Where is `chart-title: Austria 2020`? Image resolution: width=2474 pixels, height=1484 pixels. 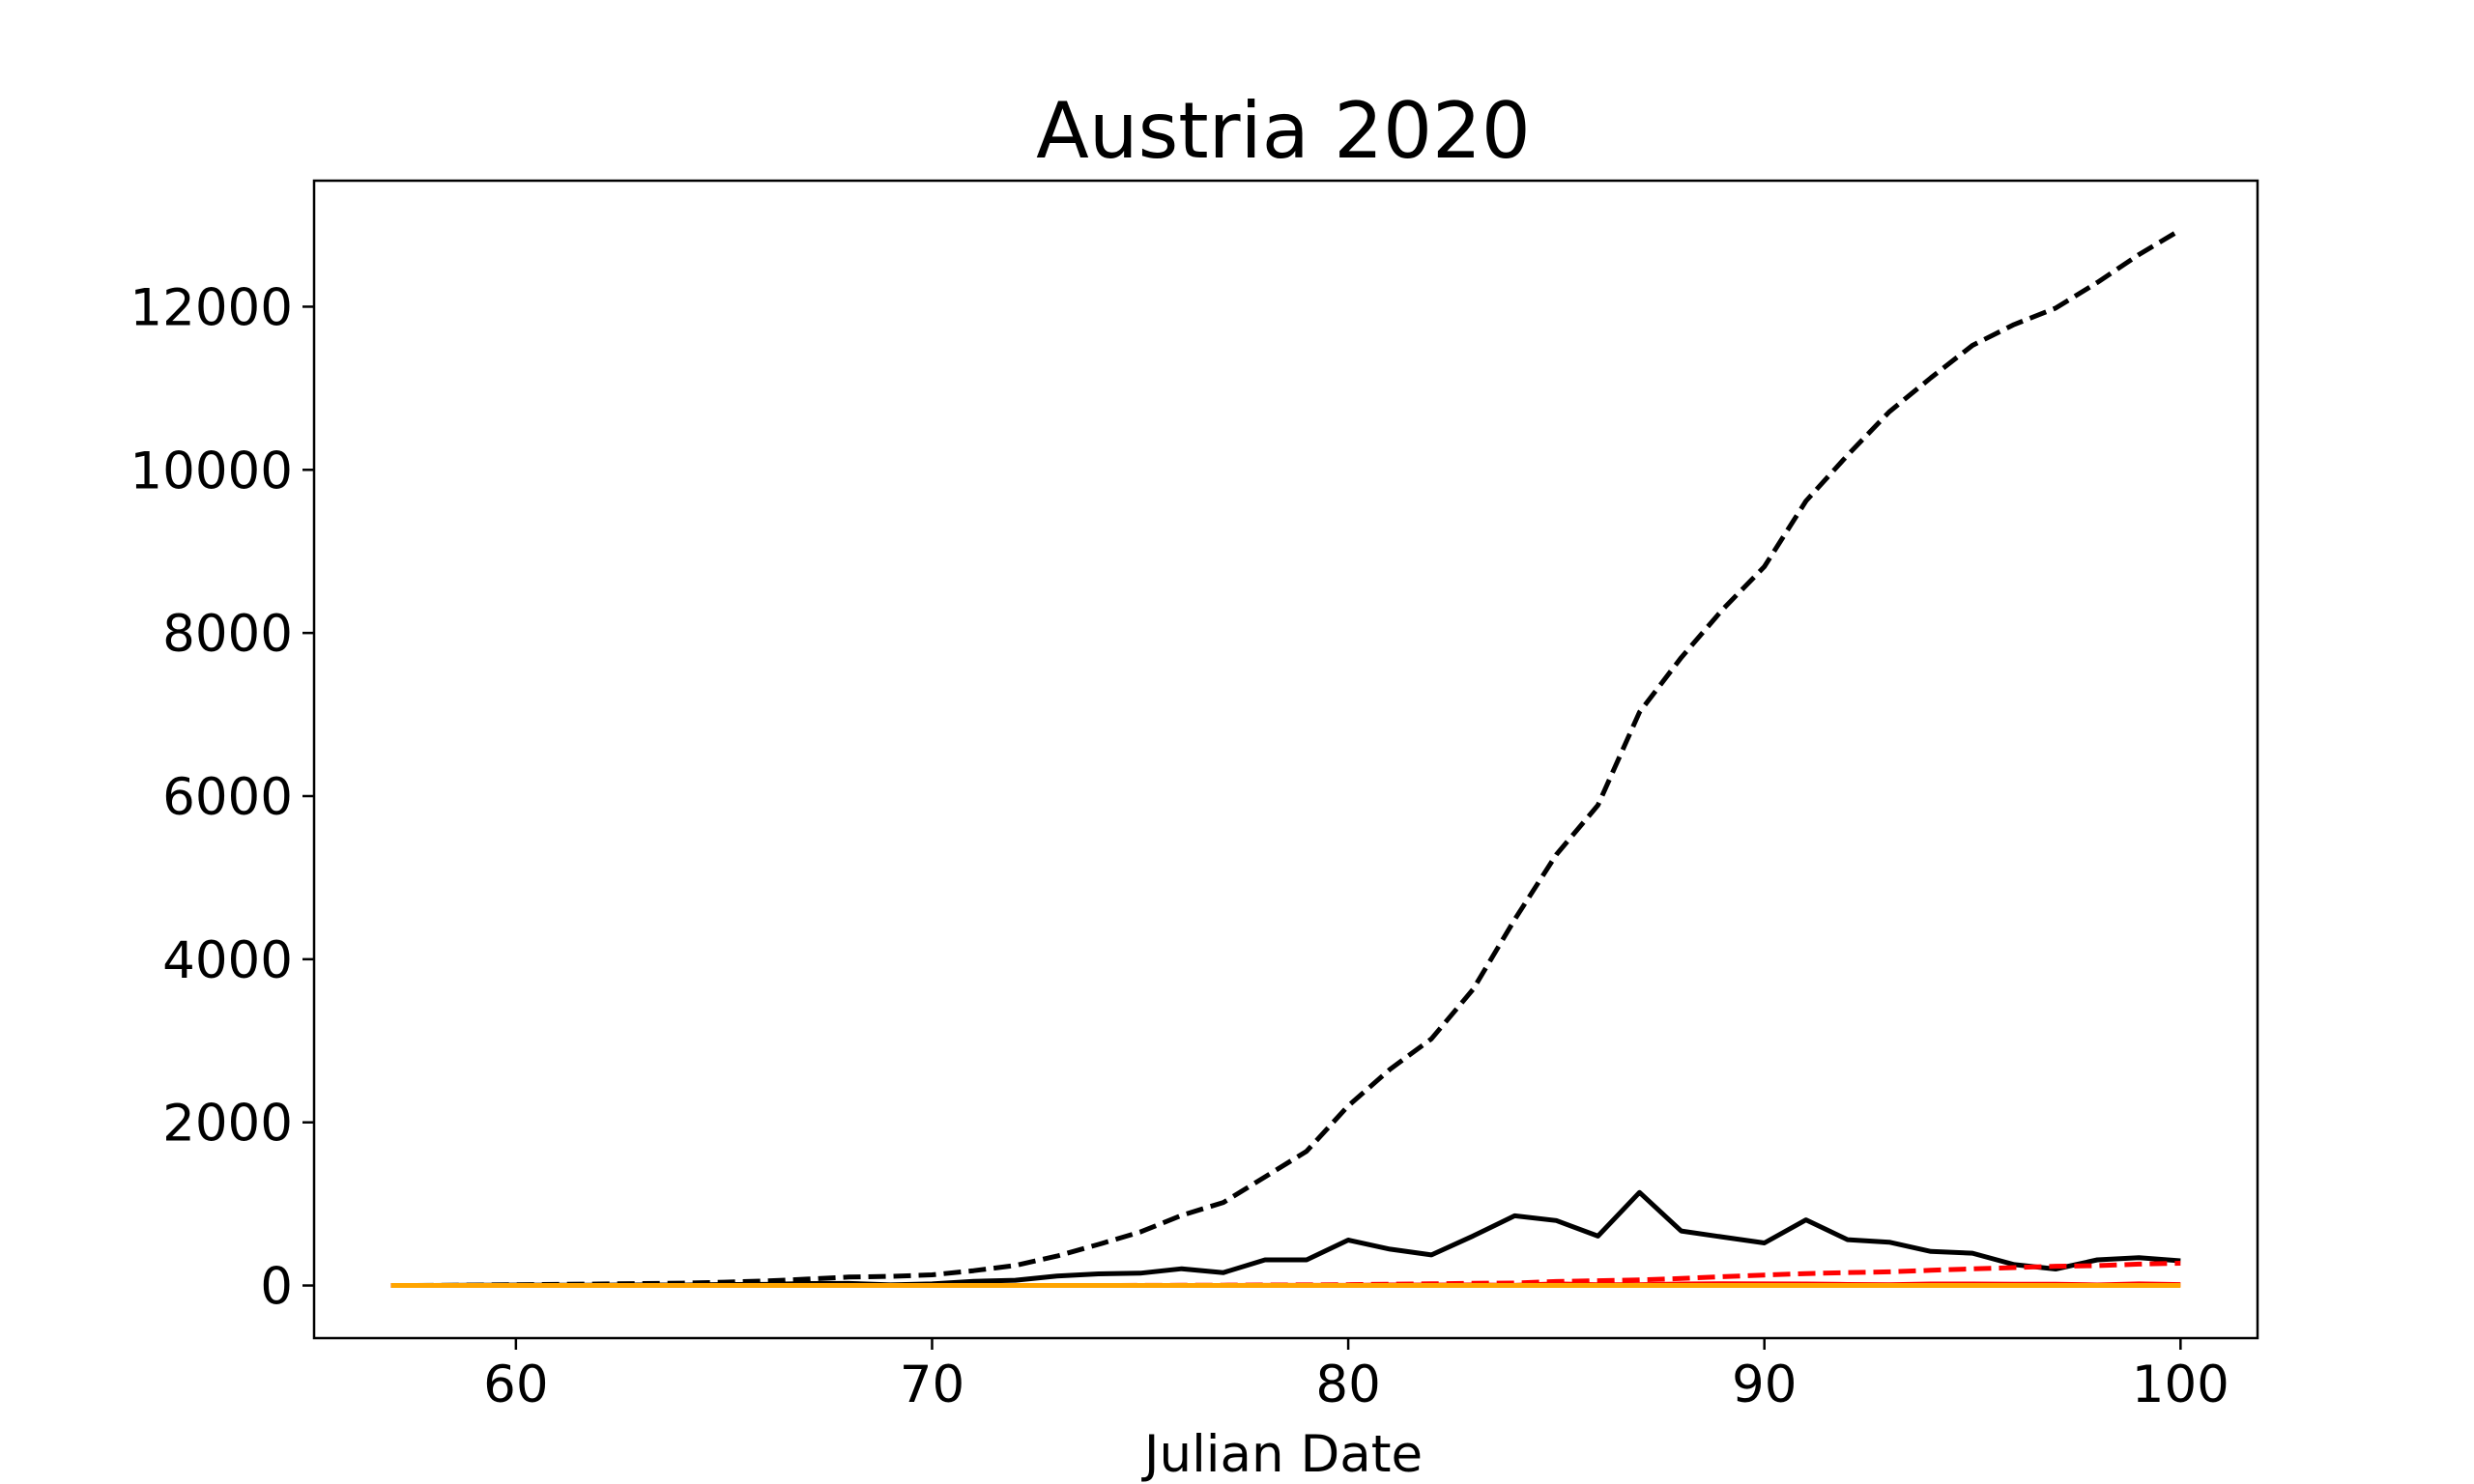 chart-title: Austria 2020 is located at coordinates (1283, 131).